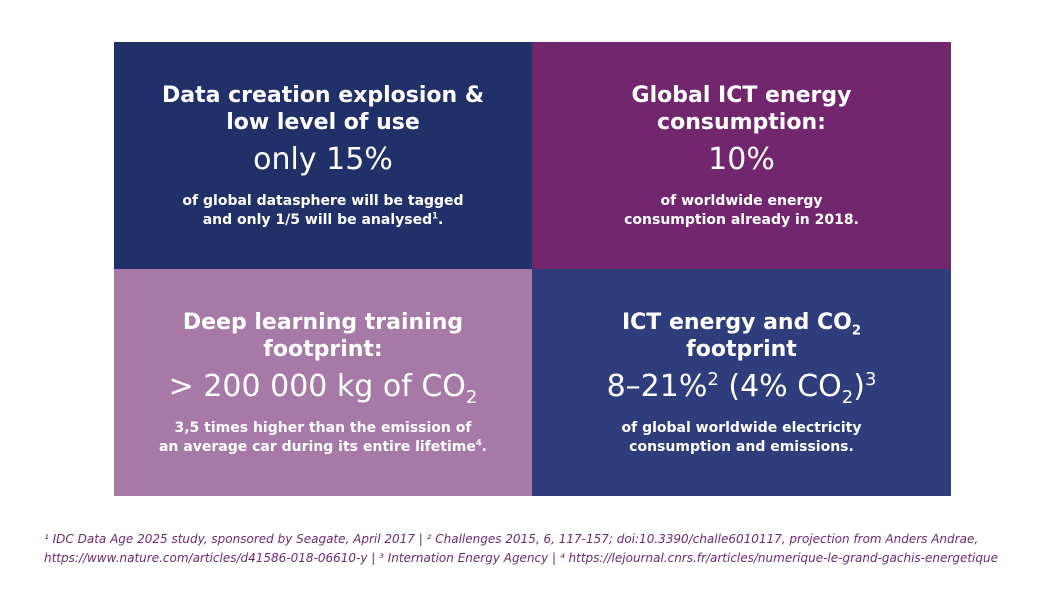 The width and height of the screenshot is (1053, 590). What do you see at coordinates (741, 122) in the screenshot?
I see `ict-energy-heading-line2: consumption:` at bounding box center [741, 122].